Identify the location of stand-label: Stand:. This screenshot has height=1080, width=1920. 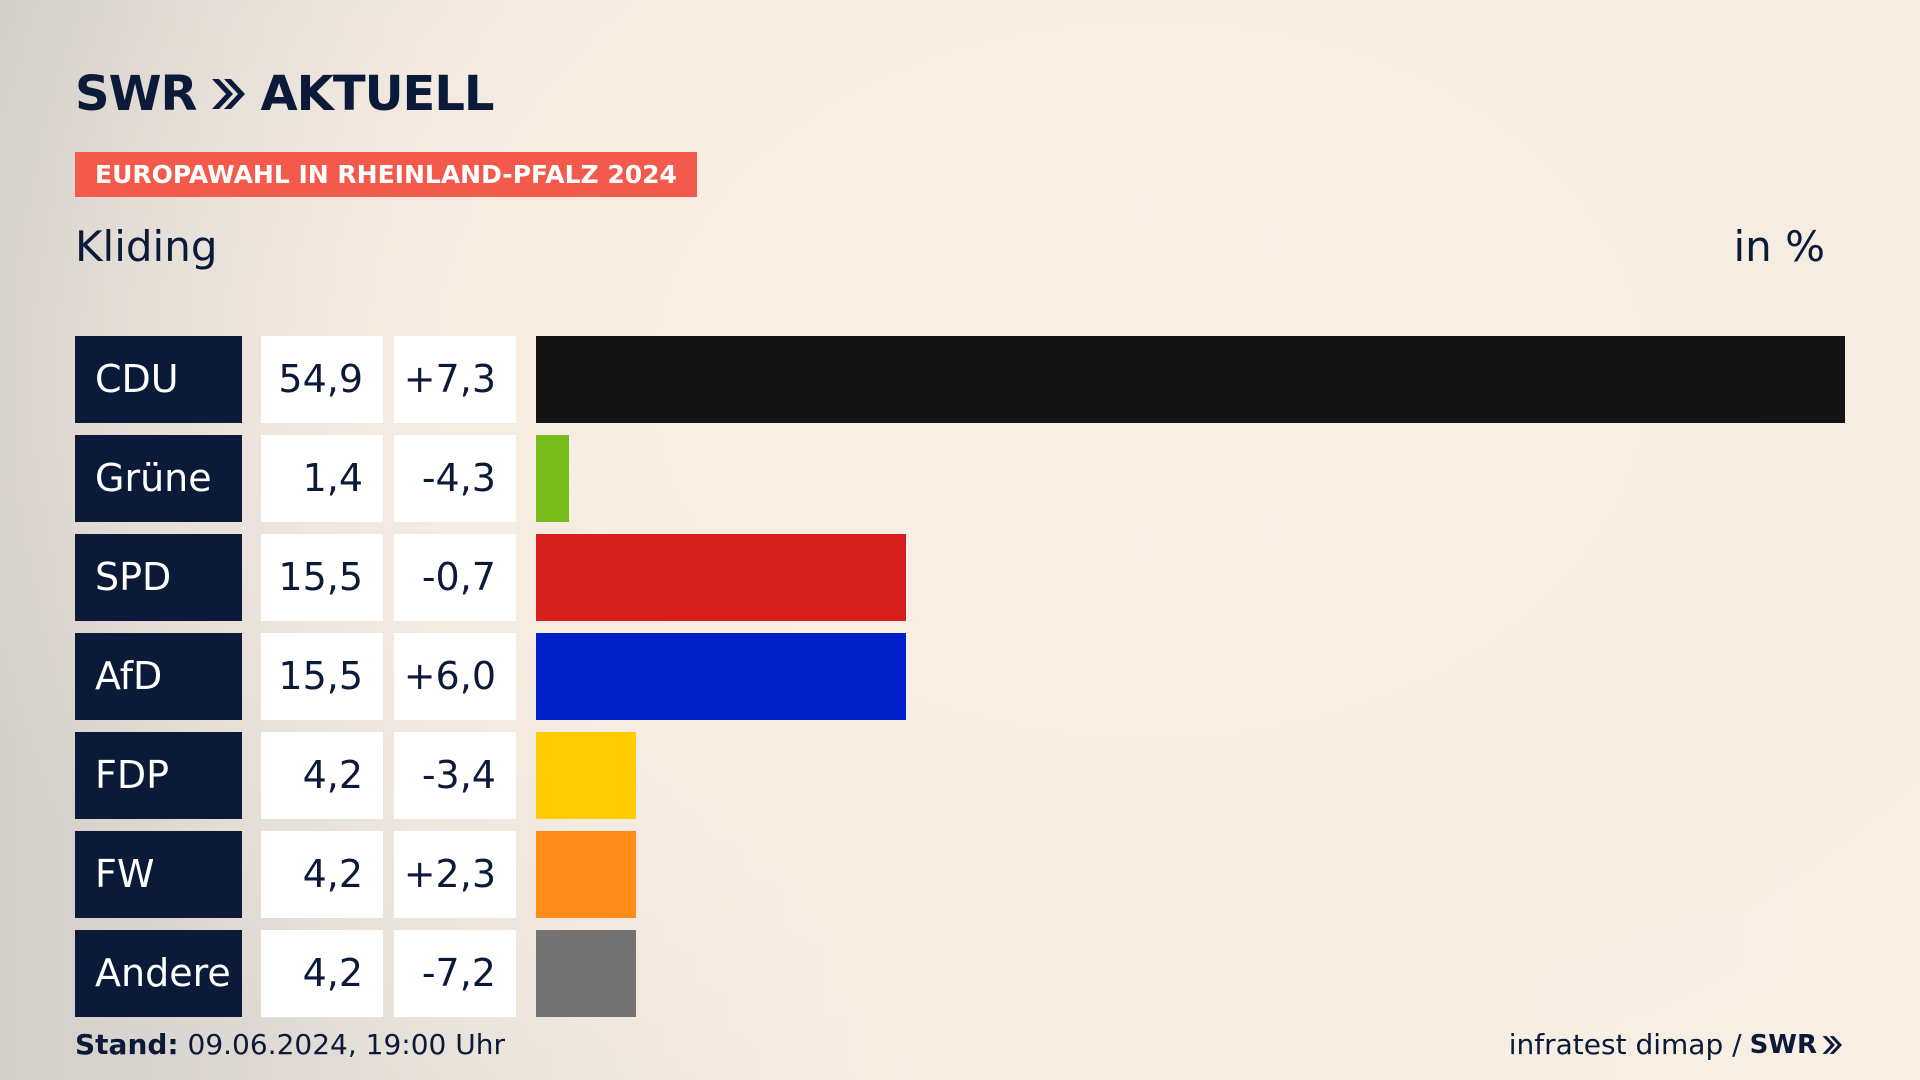
(127, 1044).